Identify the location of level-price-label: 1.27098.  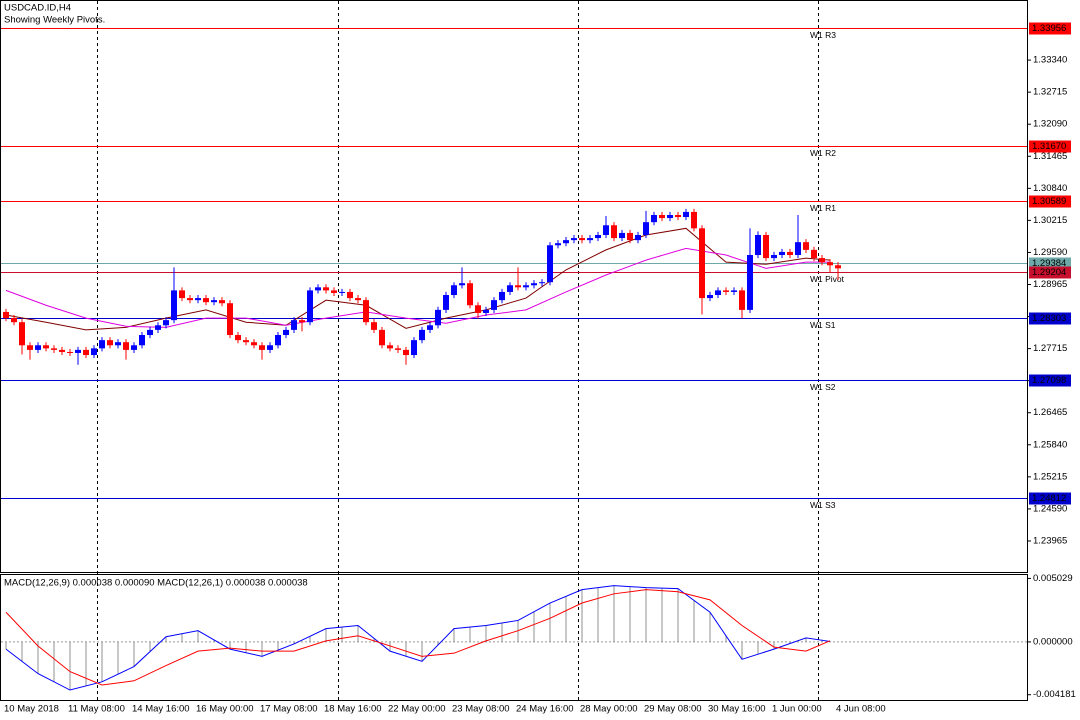
(1049, 380).